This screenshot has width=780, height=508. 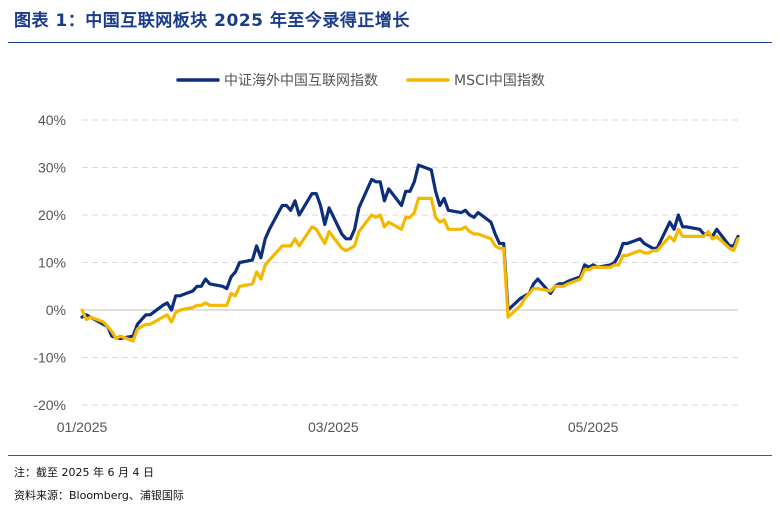 I want to click on y-tick-label: 30%, so click(x=52, y=168).